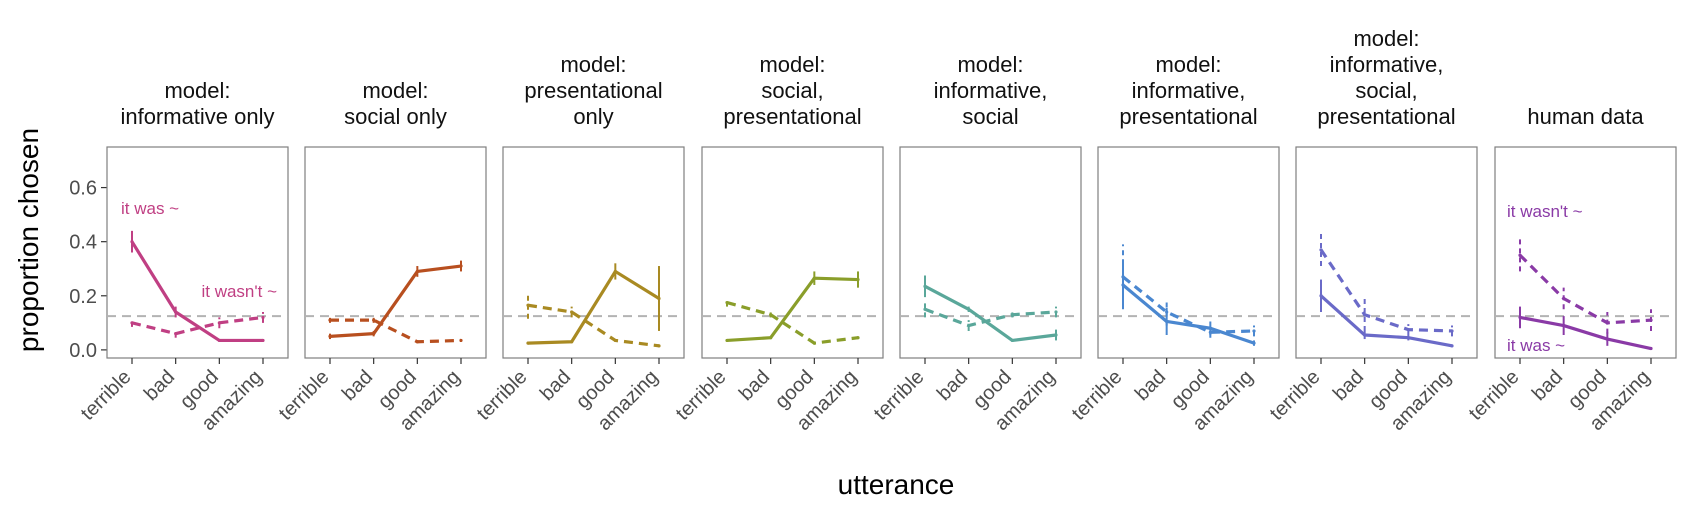  I want to click on panel-title-line: informative only, so click(197, 116).